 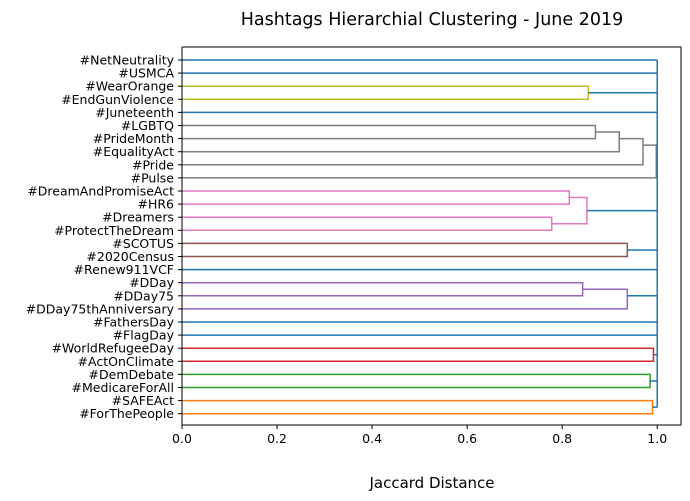 I want to click on leaf-label: #ForThePeople, so click(x=126, y=413).